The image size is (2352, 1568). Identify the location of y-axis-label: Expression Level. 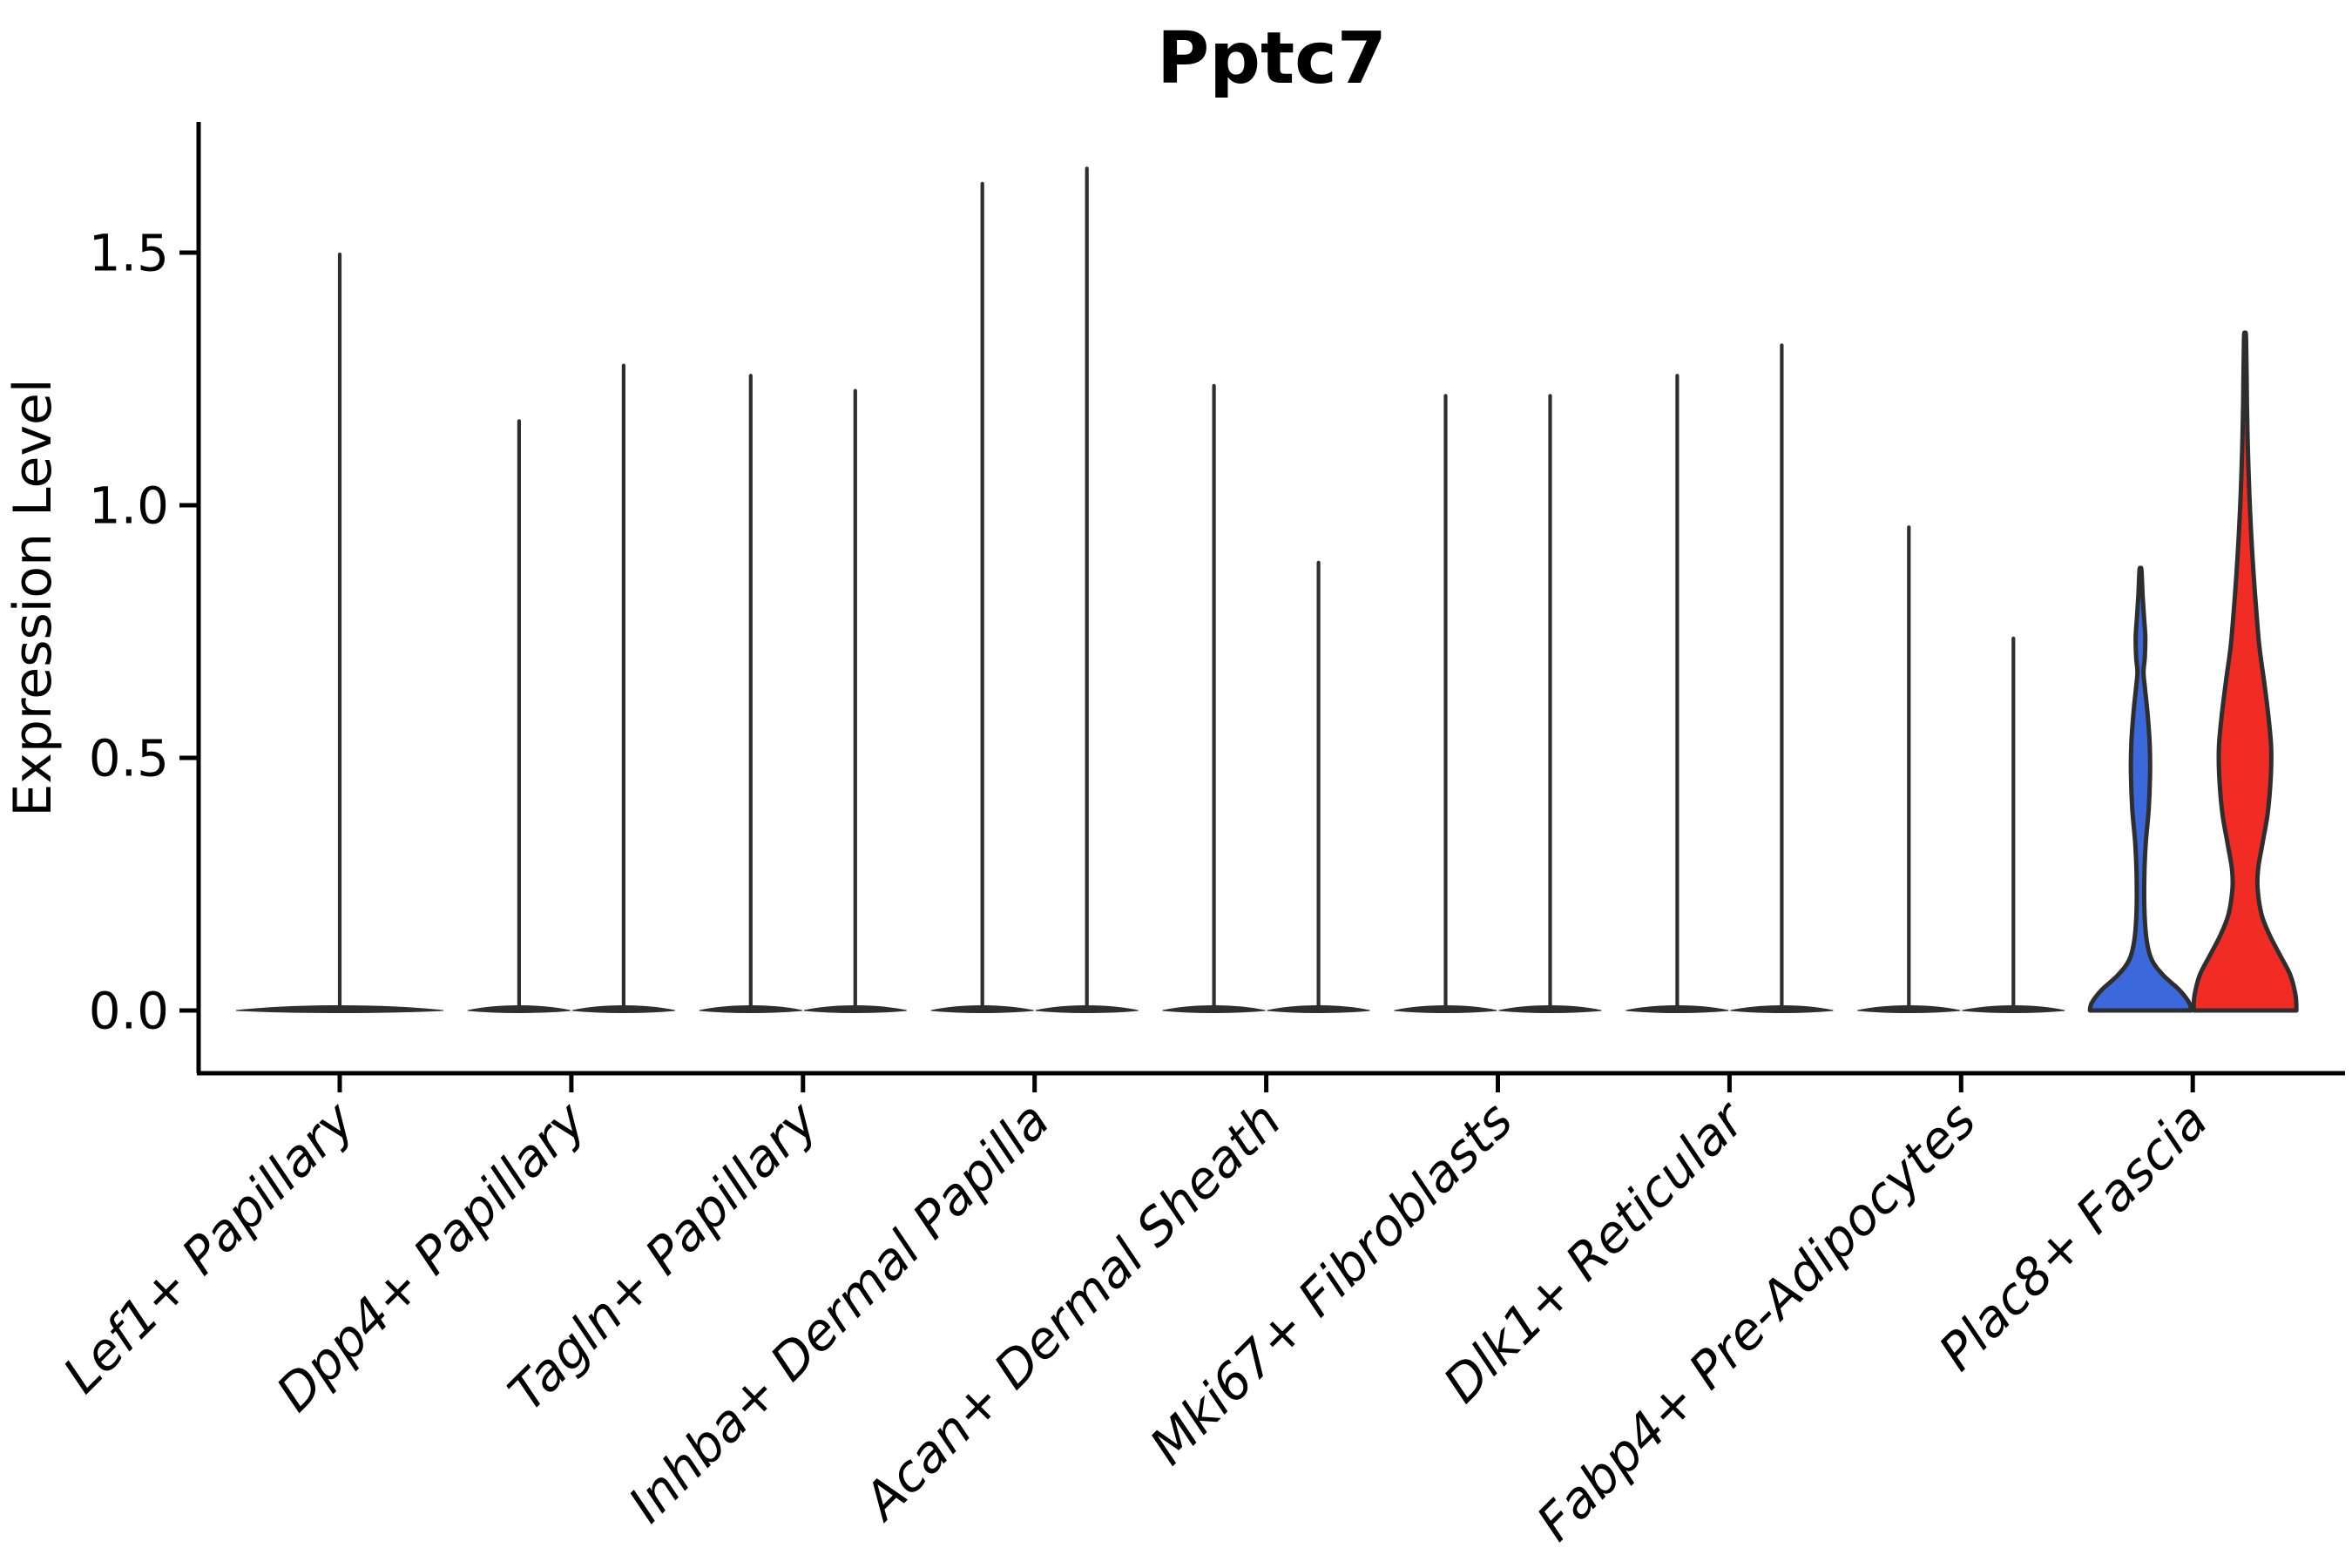
(33, 597).